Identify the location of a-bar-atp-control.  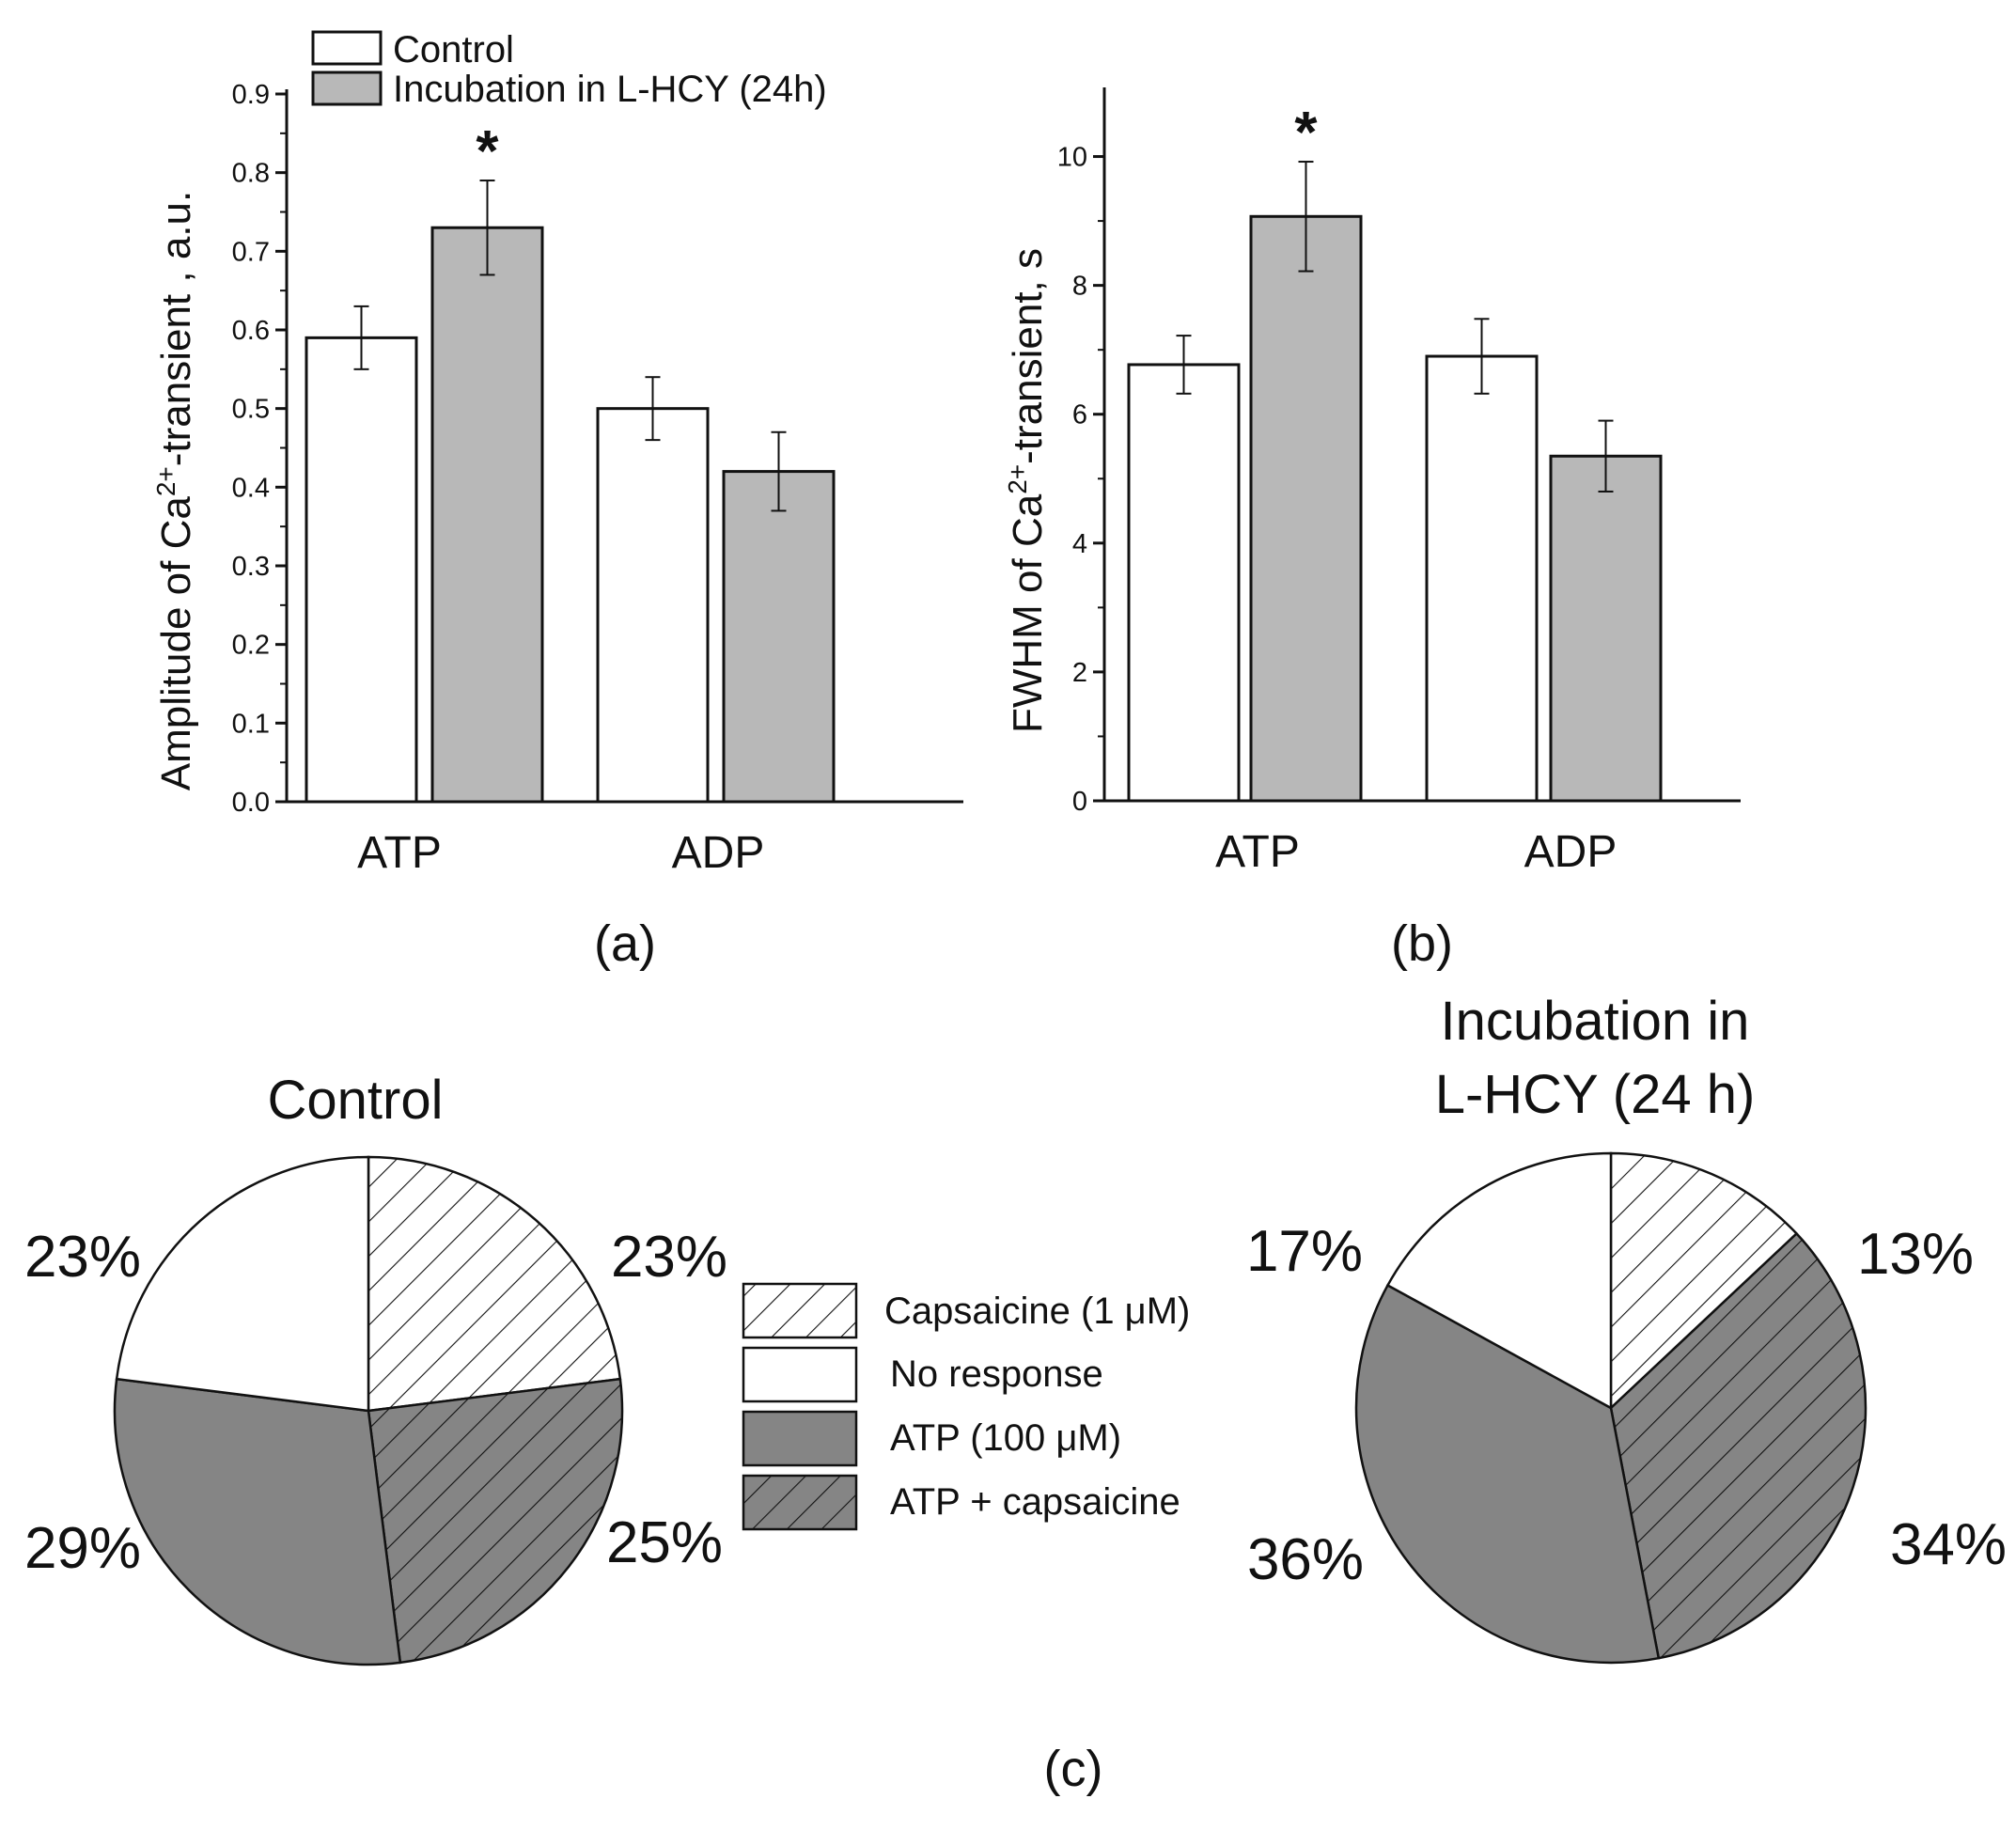
(361, 570).